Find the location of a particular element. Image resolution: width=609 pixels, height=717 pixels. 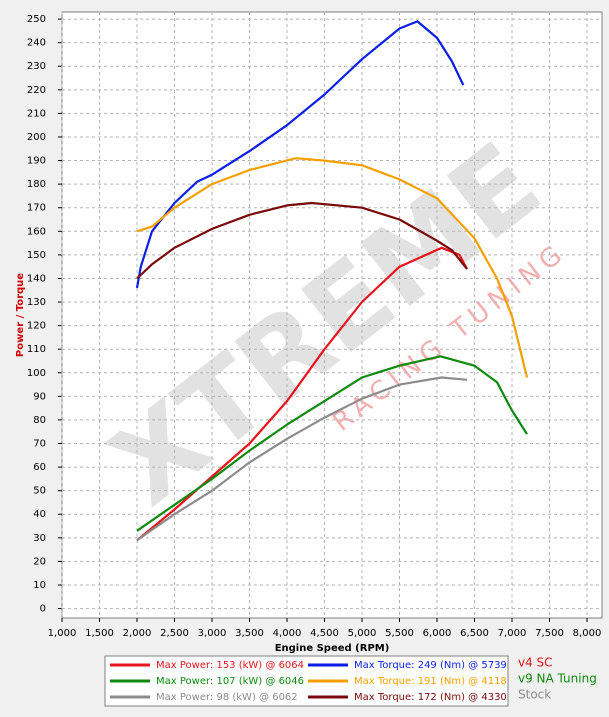

group-label: Stock is located at coordinates (534, 695).